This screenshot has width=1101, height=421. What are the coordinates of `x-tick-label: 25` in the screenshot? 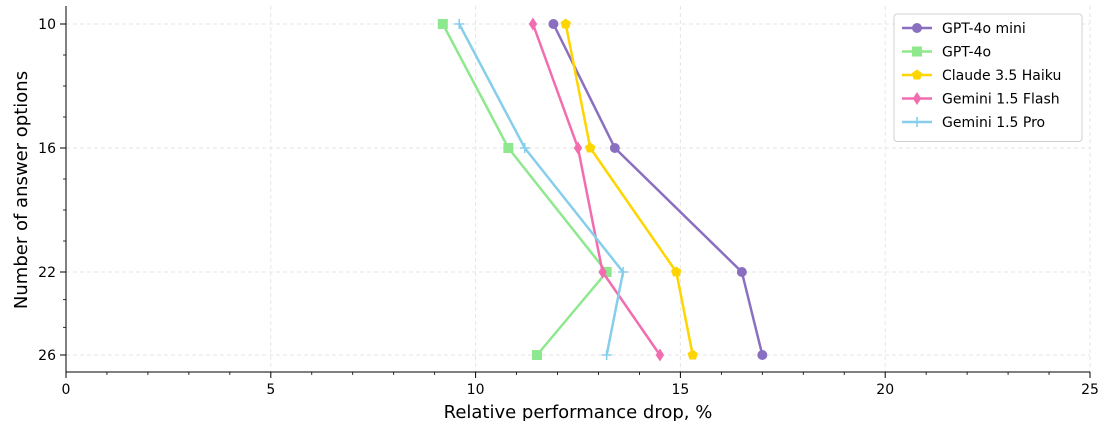 It's located at (1090, 390).